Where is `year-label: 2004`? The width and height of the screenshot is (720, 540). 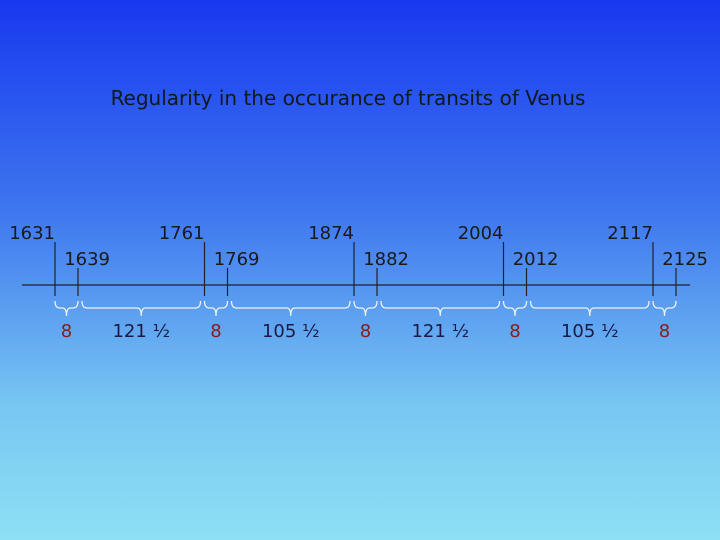
year-label: 2004 is located at coordinates (481, 233).